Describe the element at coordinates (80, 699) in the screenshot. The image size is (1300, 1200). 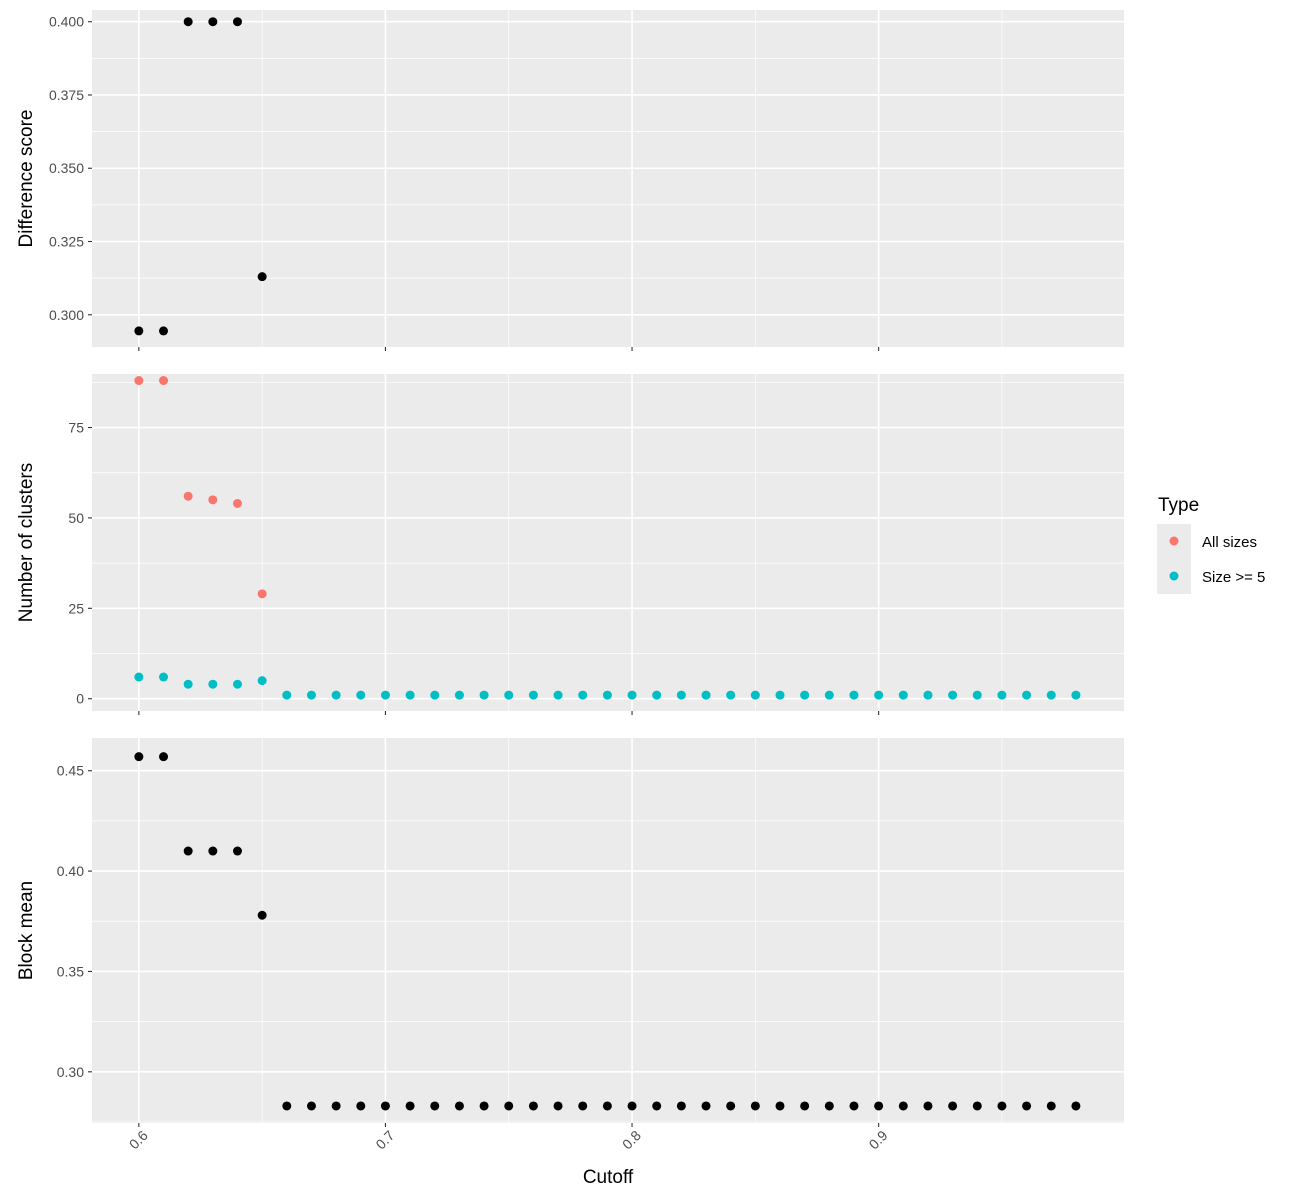
I see `y-tick-label: 0` at that location.